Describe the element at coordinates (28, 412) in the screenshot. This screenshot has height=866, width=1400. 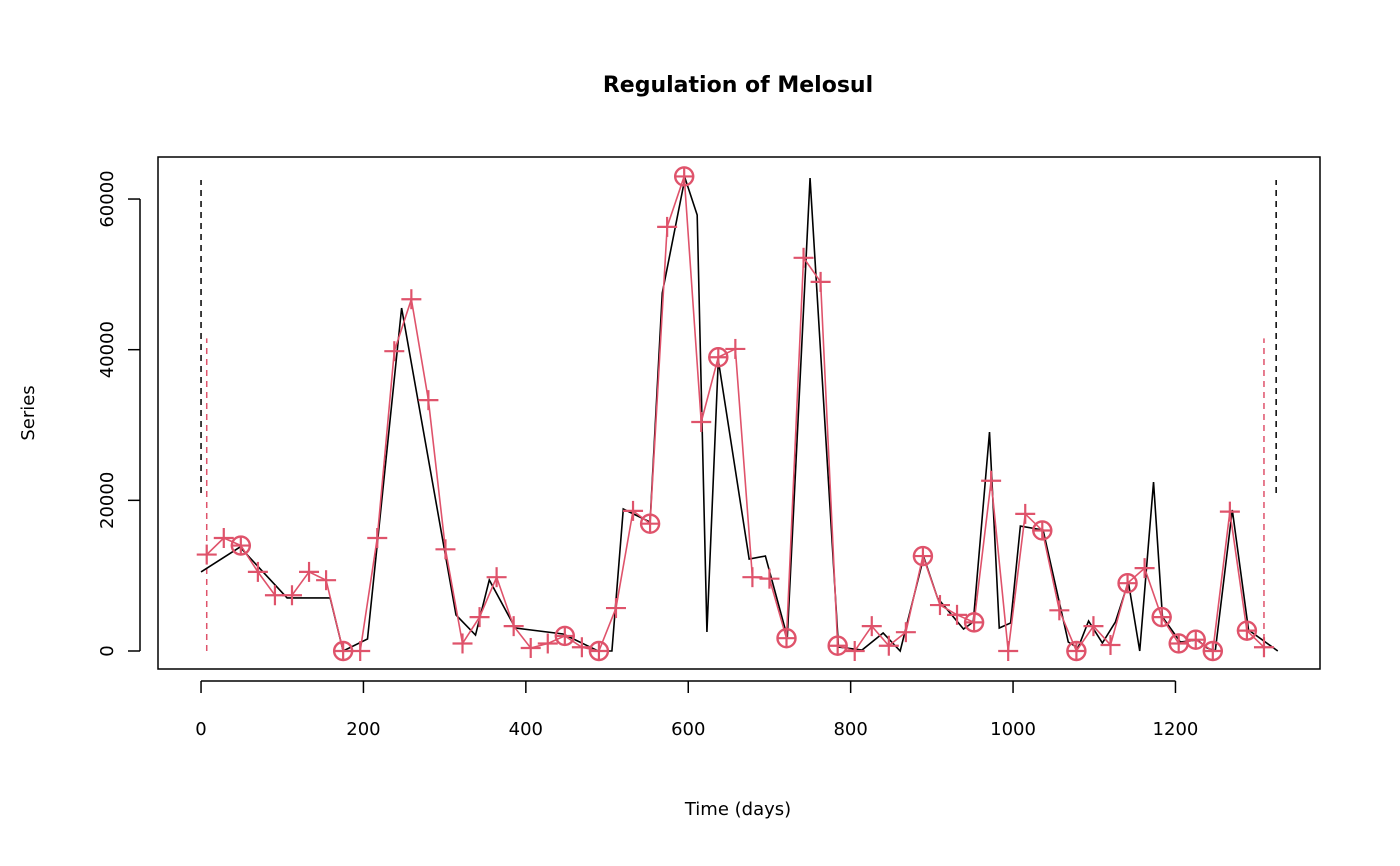
I see `y-axis-label: Series` at that location.